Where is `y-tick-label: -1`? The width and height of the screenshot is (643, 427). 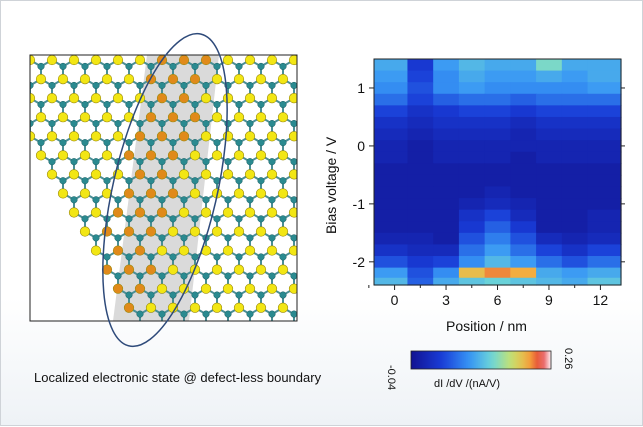 y-tick-label: -1 is located at coordinates (359, 204).